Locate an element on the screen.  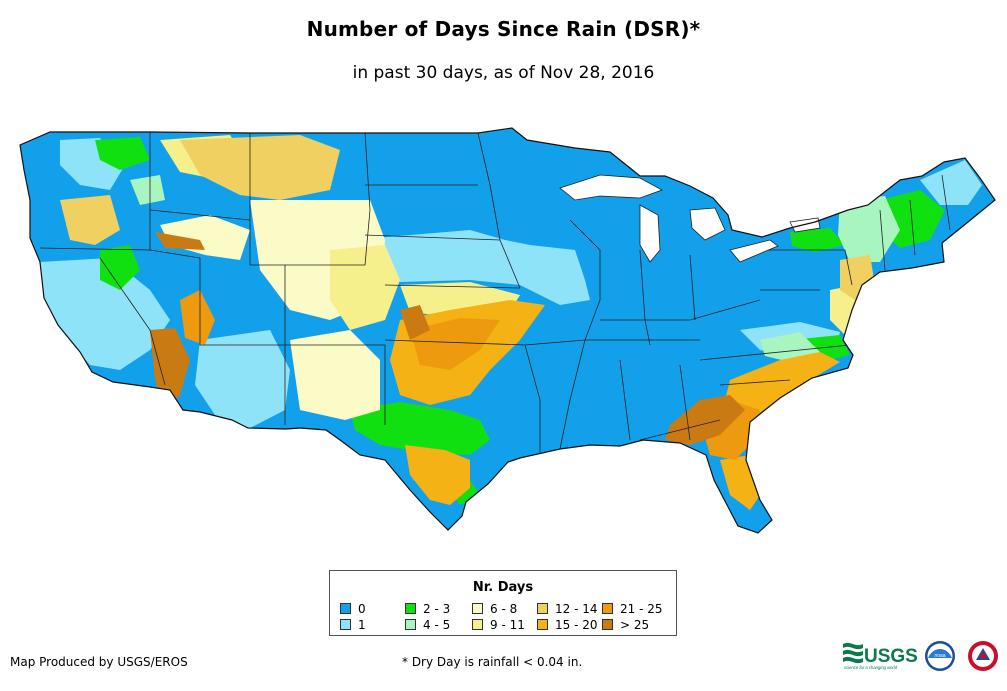
legend-label: 15 - 20 is located at coordinates (576, 625).